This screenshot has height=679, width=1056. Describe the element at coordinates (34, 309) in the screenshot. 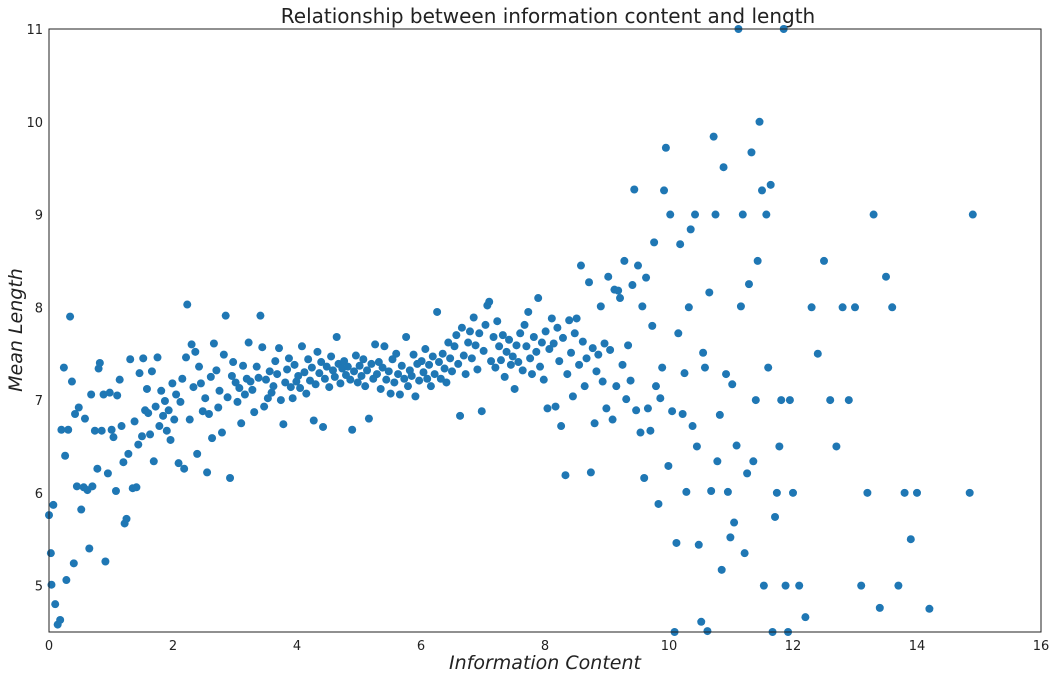

I see `y-axis: 5 6 7 8 9 10 11` at that location.